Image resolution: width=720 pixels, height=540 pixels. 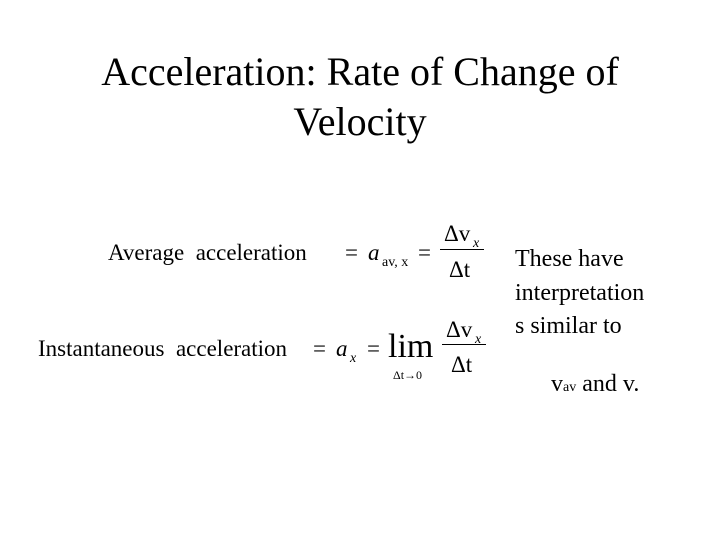 What do you see at coordinates (570, 387) in the screenshot?
I see `note-v-subscript: av` at bounding box center [570, 387].